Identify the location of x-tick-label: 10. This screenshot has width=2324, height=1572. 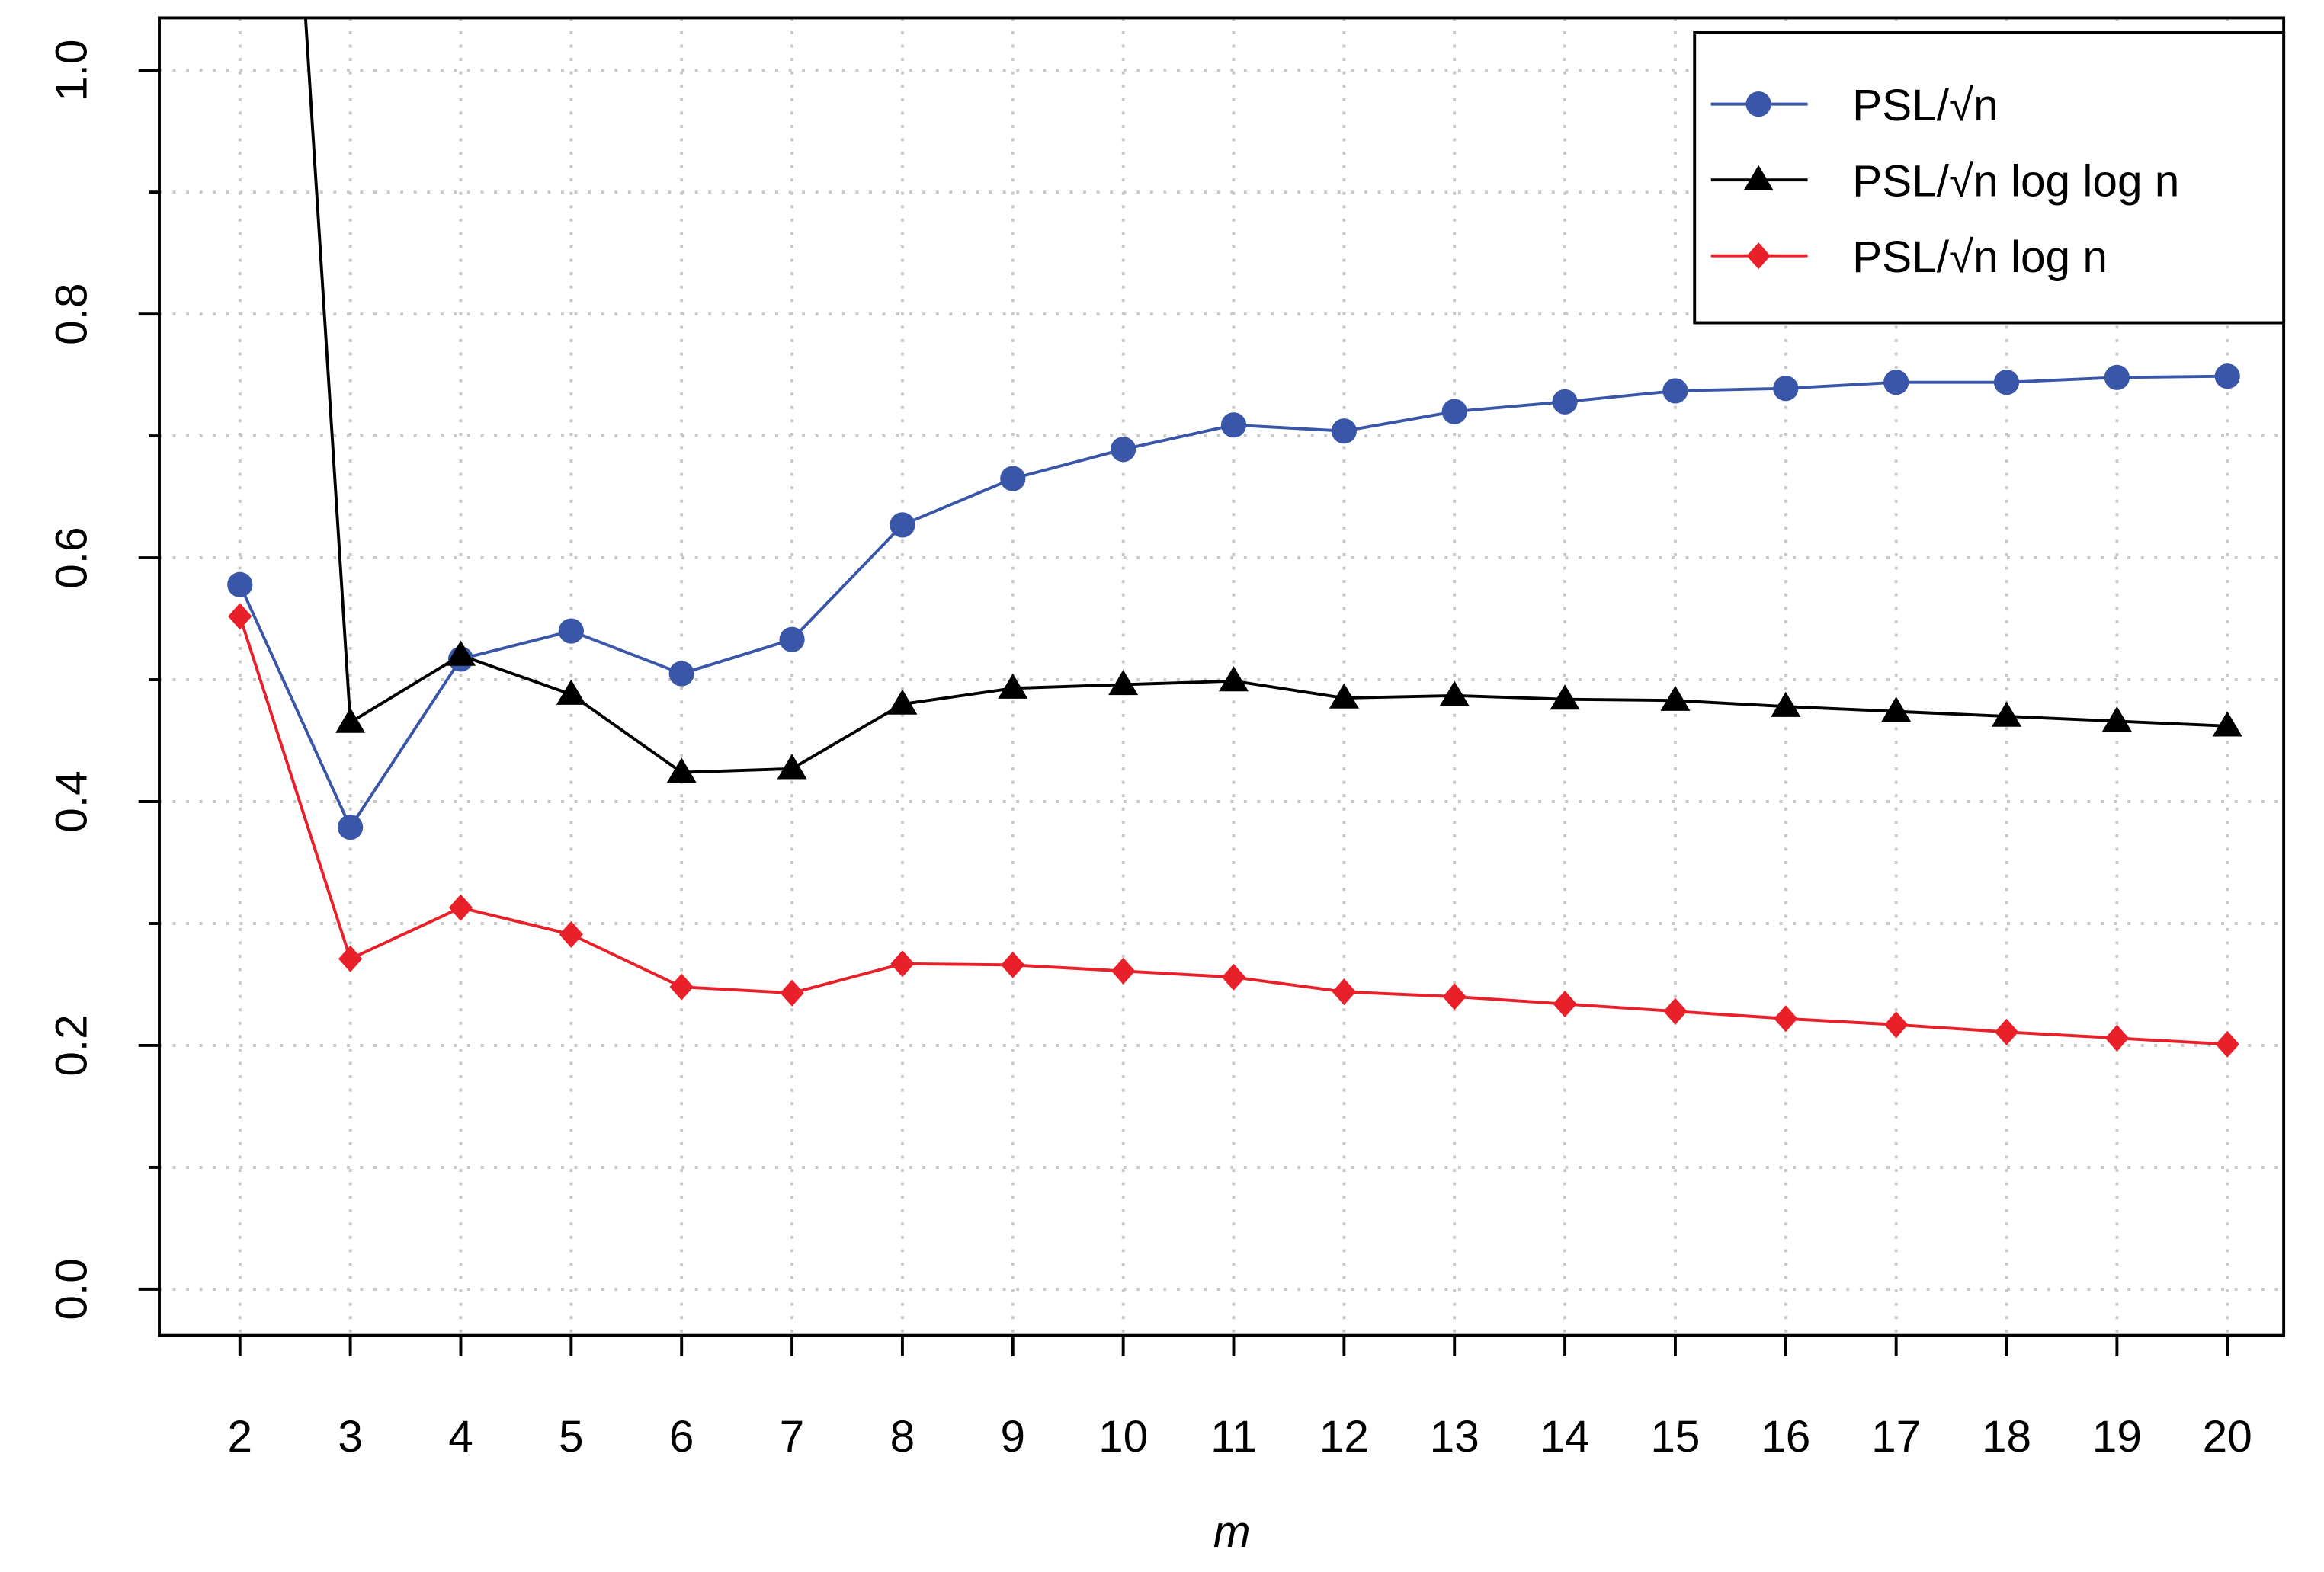
(1123, 1437).